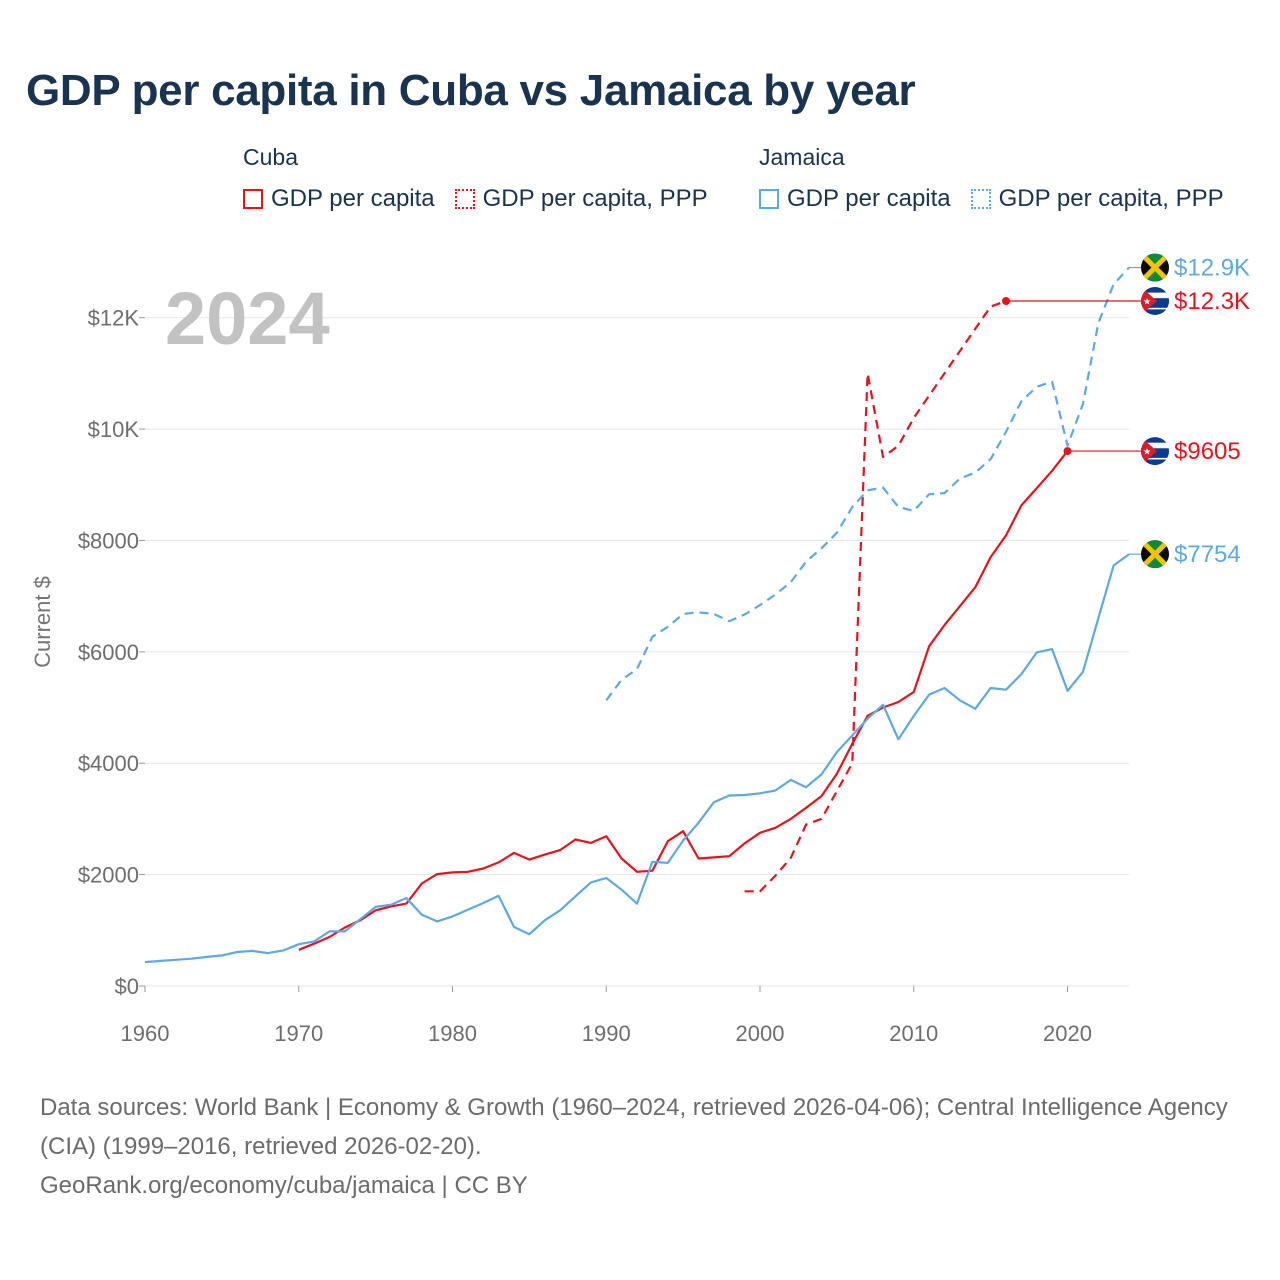 Image resolution: width=1280 pixels, height=1280 pixels. Describe the element at coordinates (1155, 554) in the screenshot. I see `jamaica-flag-icon` at that location.